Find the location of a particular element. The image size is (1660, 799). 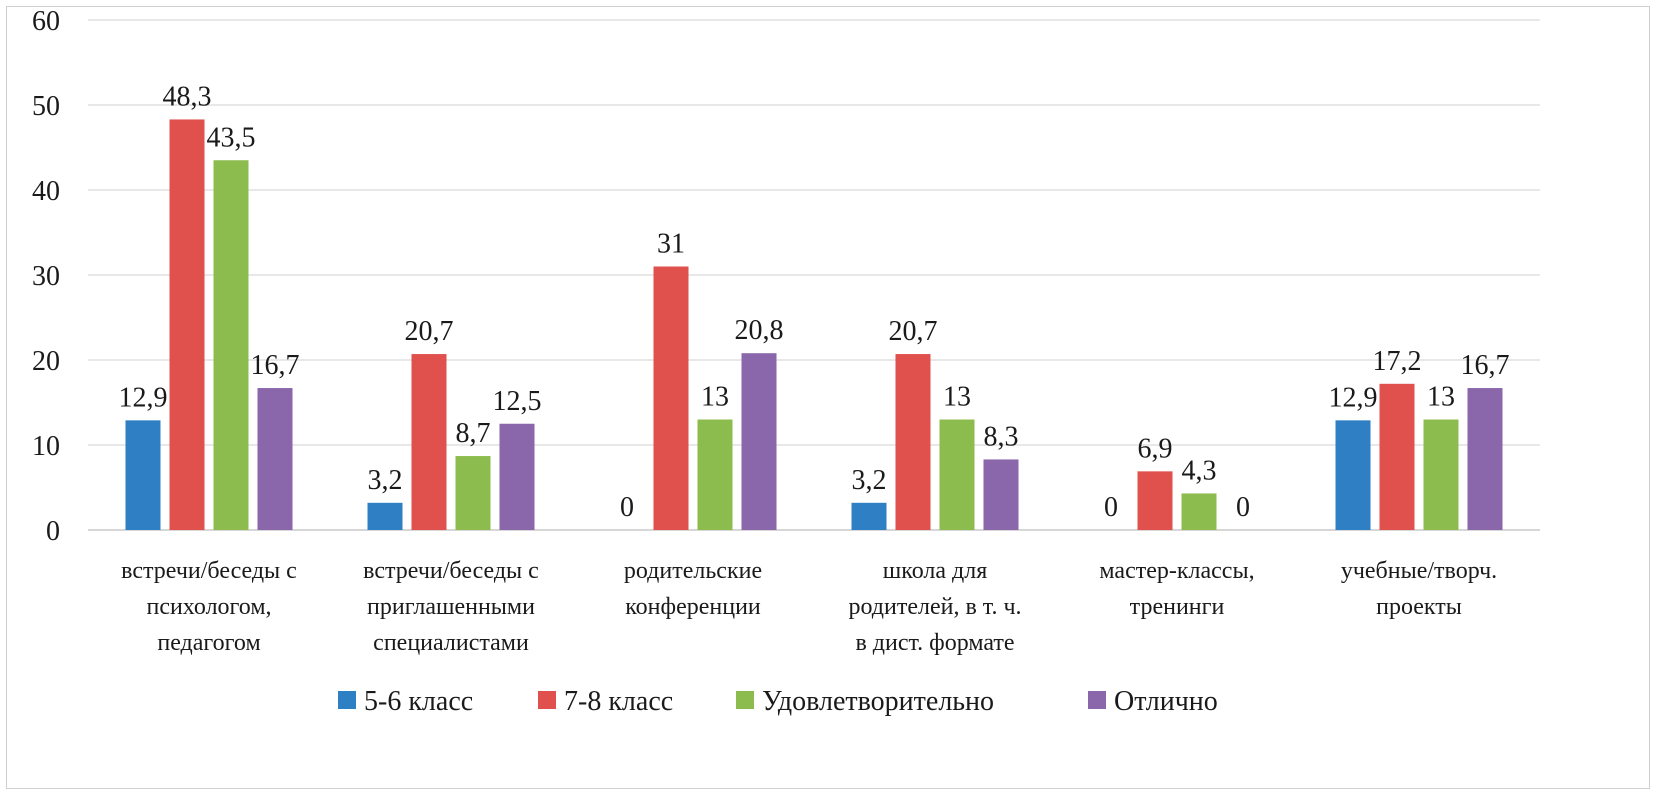

y-tick-label: 30 is located at coordinates (46, 276).